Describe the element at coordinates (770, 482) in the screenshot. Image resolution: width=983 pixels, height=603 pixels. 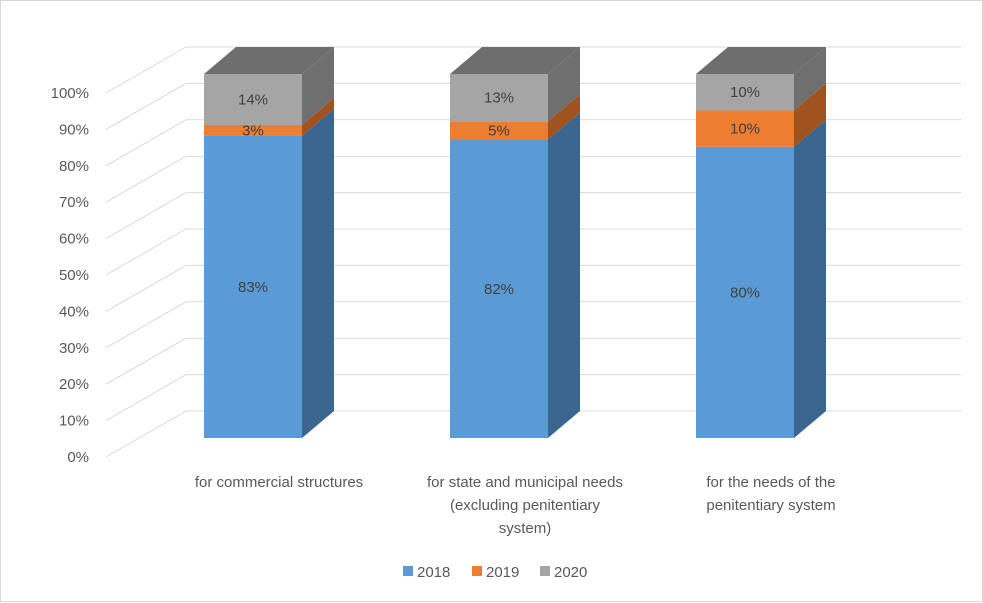
I see `category-label: for the needs of the` at that location.